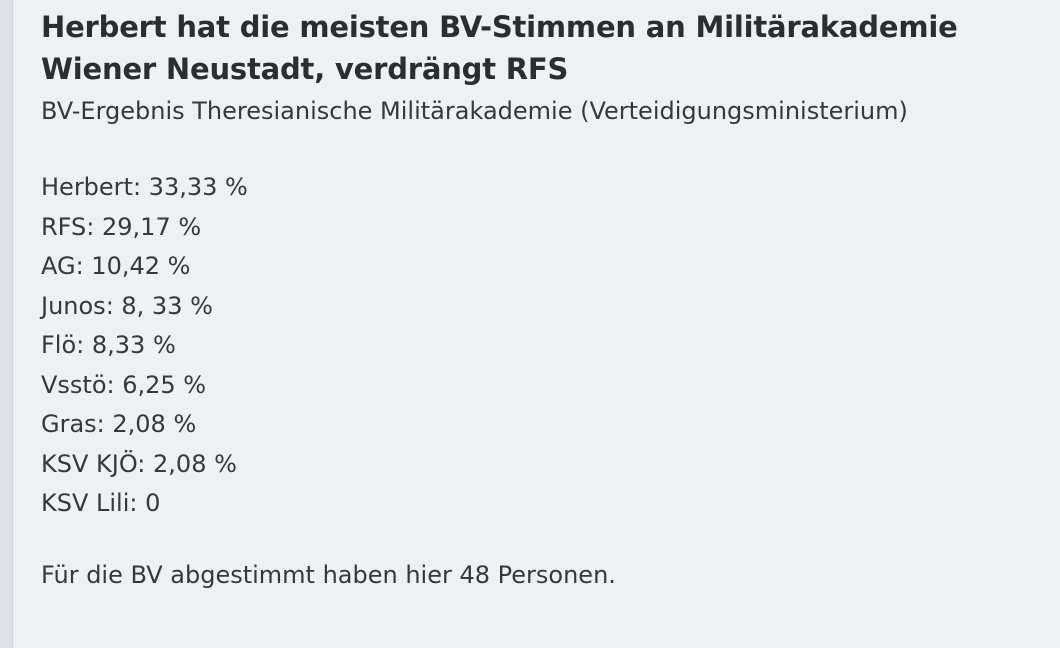 This screenshot has width=1060, height=648. Describe the element at coordinates (116, 266) in the screenshot. I see `result-item-ag: AG: 10,42 %` at that location.